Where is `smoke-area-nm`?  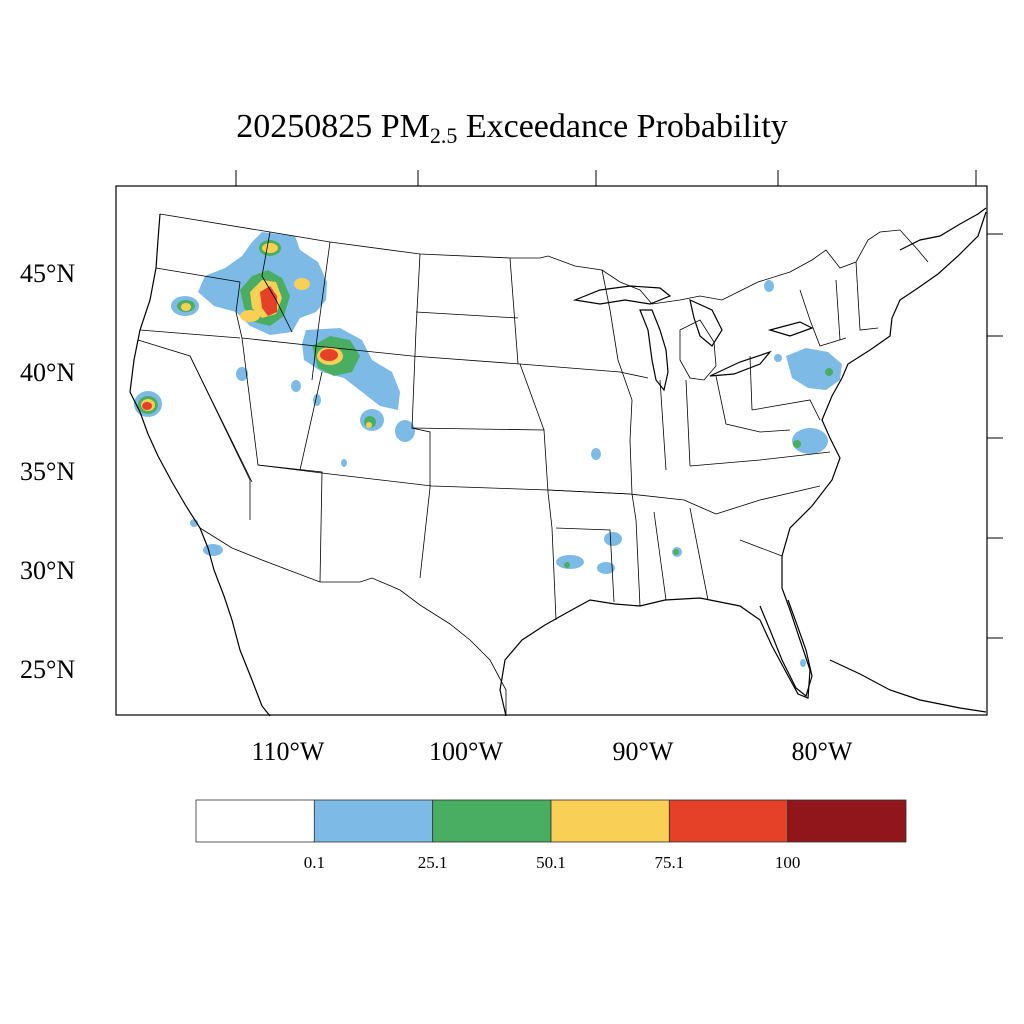
smoke-area-nm is located at coordinates (344, 463).